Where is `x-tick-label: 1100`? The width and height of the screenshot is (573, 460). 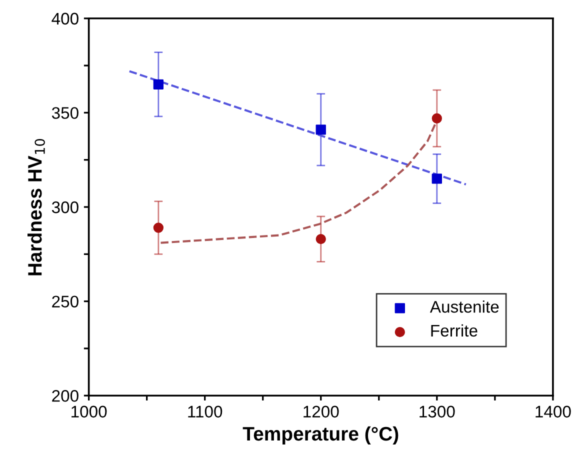 x-tick-label: 1100 is located at coordinates (205, 412).